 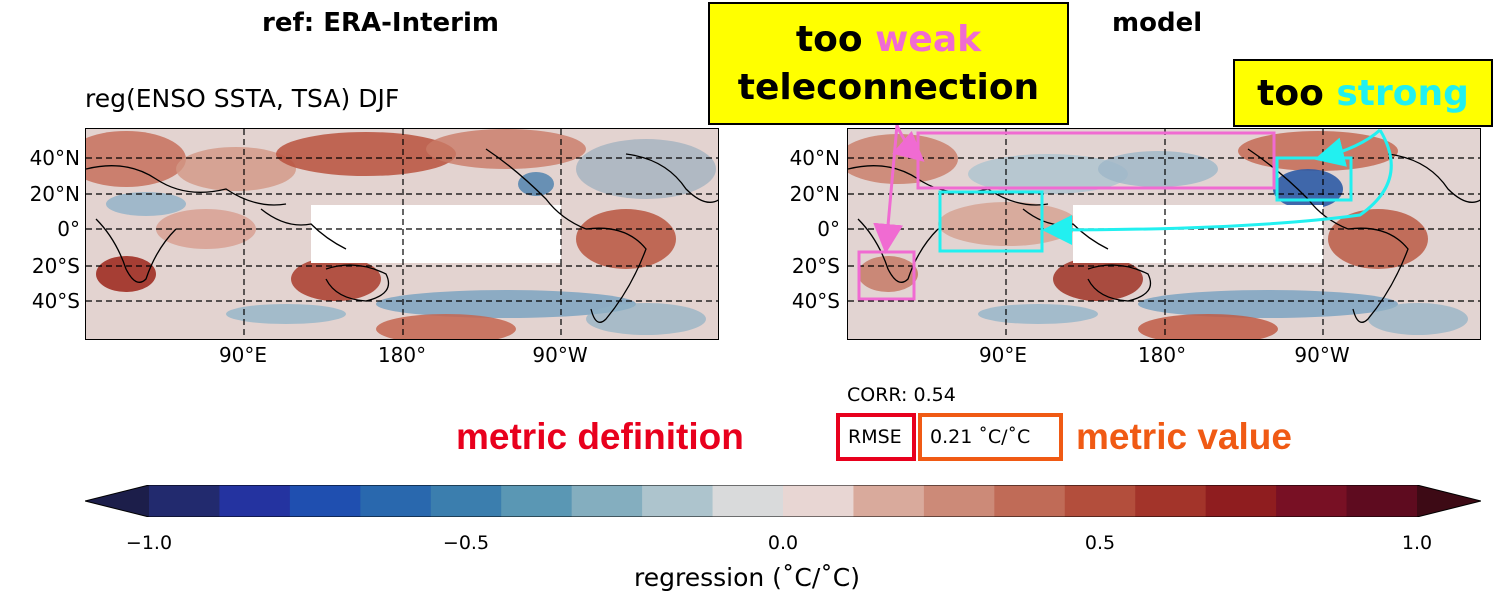 What do you see at coordinates (815, 266) in the screenshot?
I see `right-lat-label: 20°S` at bounding box center [815, 266].